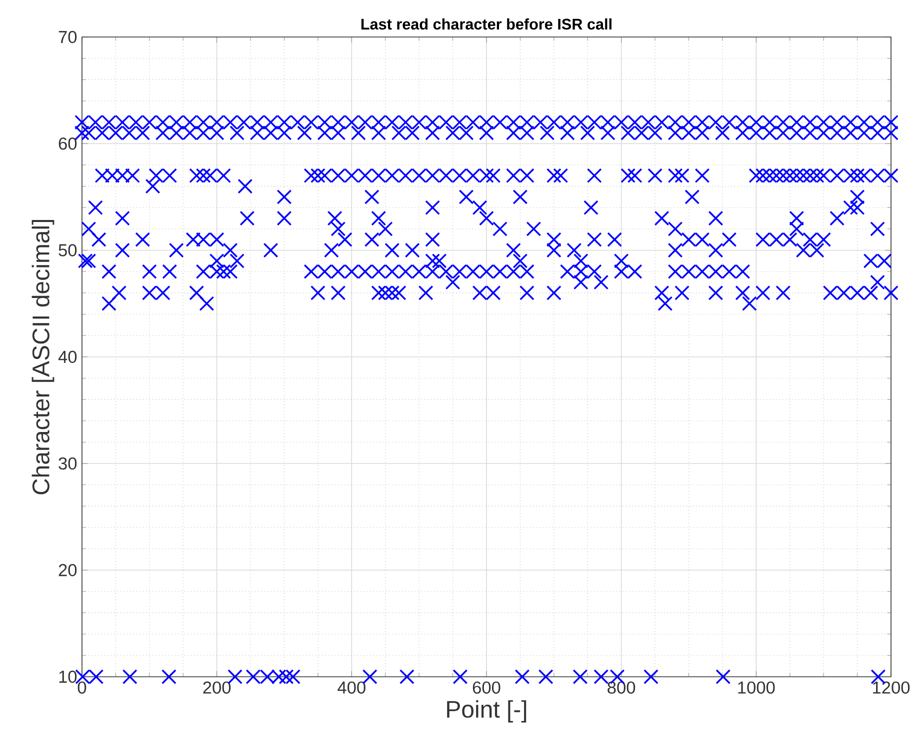 The width and height of the screenshot is (915, 755). What do you see at coordinates (891, 688) in the screenshot?
I see `x-tick-label: 1200` at bounding box center [891, 688].